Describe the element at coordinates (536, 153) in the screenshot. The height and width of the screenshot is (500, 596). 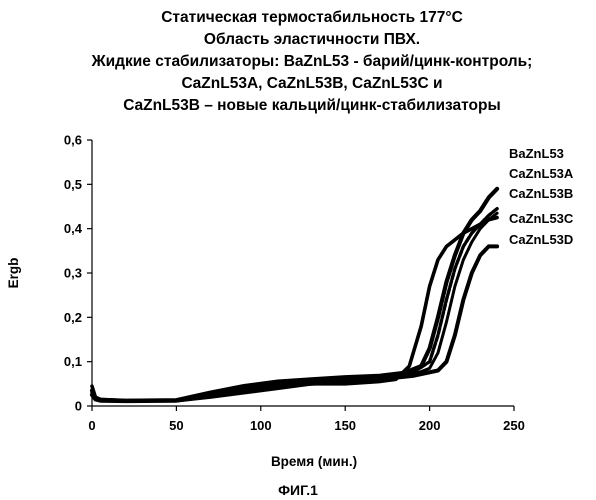
I see `legend-item: BaZnL53` at that location.